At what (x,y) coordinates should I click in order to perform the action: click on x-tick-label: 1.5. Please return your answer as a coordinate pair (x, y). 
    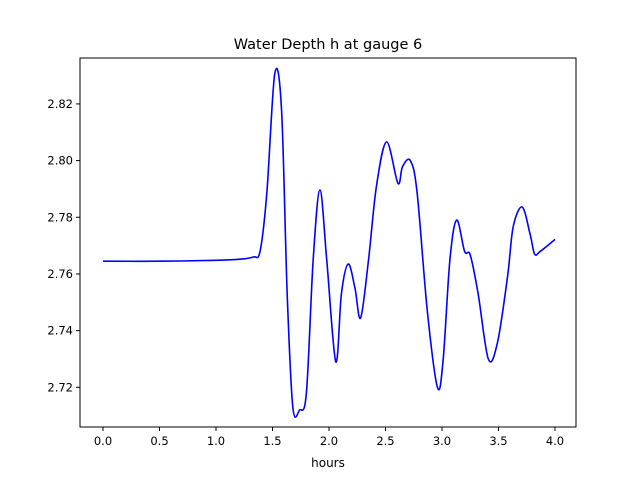
    Looking at the image, I should click on (272, 441).